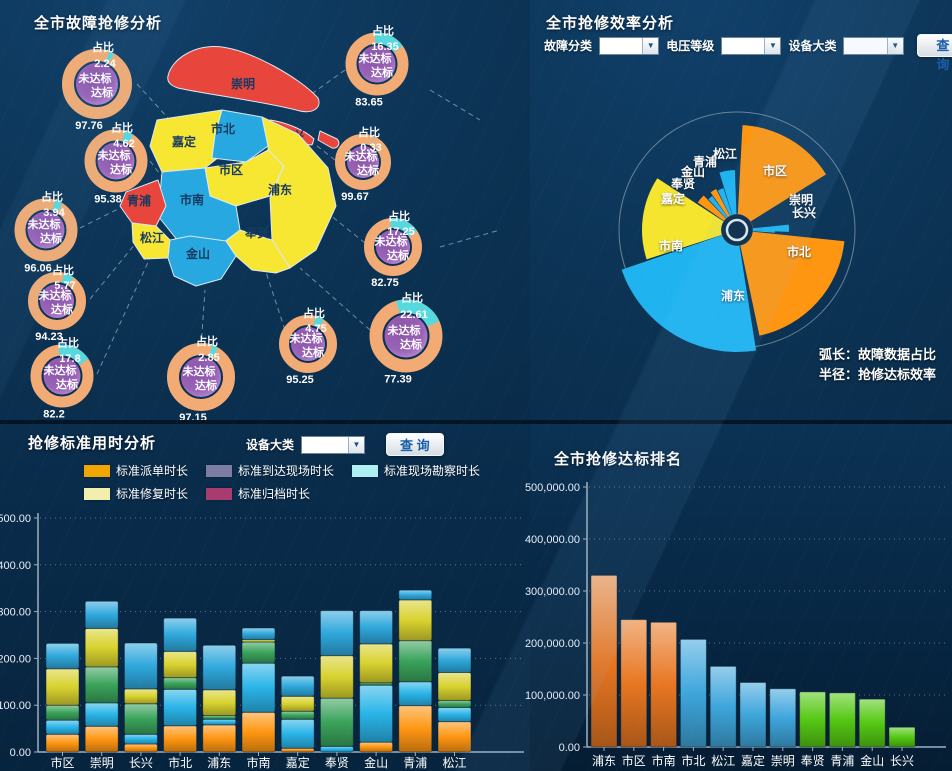  I want to click on rose-sector-奉贤, so click(718, 208).